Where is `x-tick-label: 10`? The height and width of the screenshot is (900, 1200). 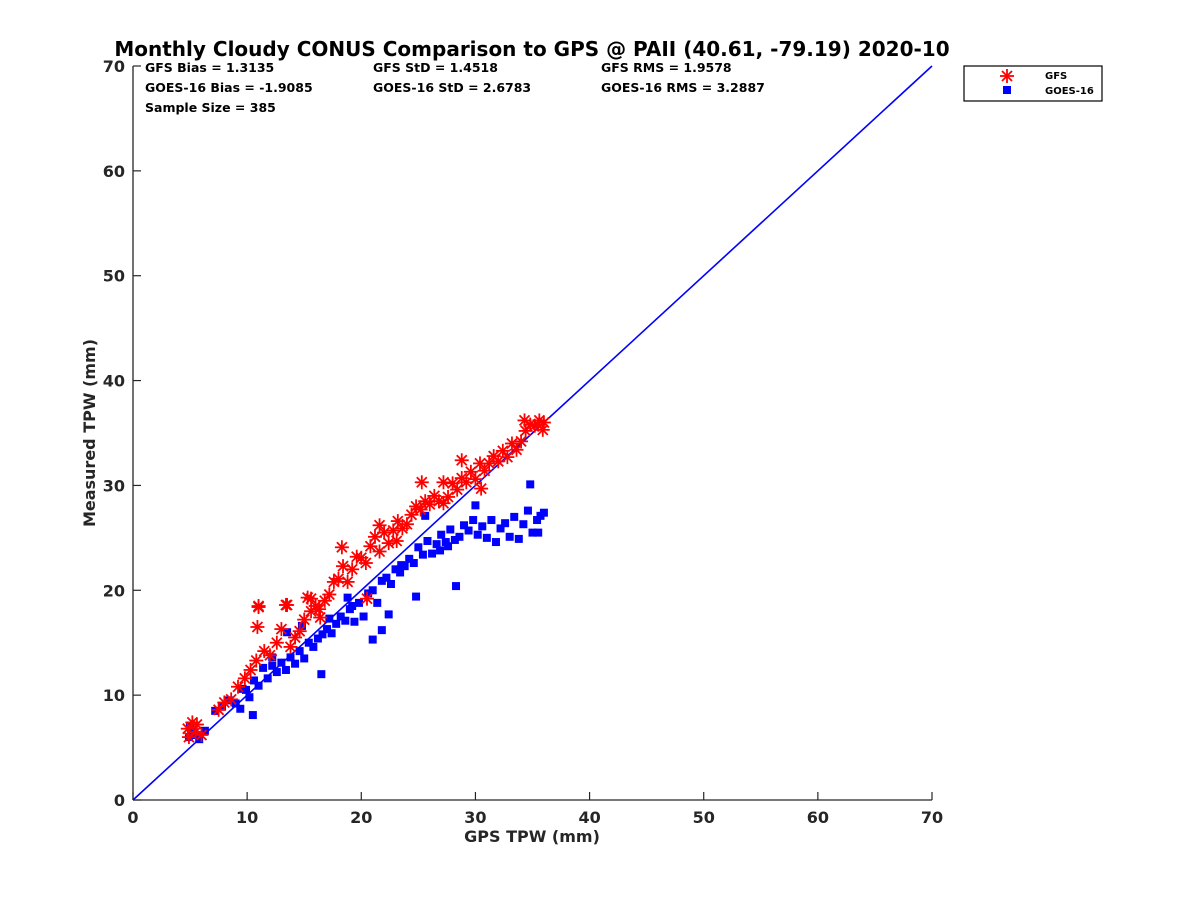 x-tick-label: 10 is located at coordinates (247, 817).